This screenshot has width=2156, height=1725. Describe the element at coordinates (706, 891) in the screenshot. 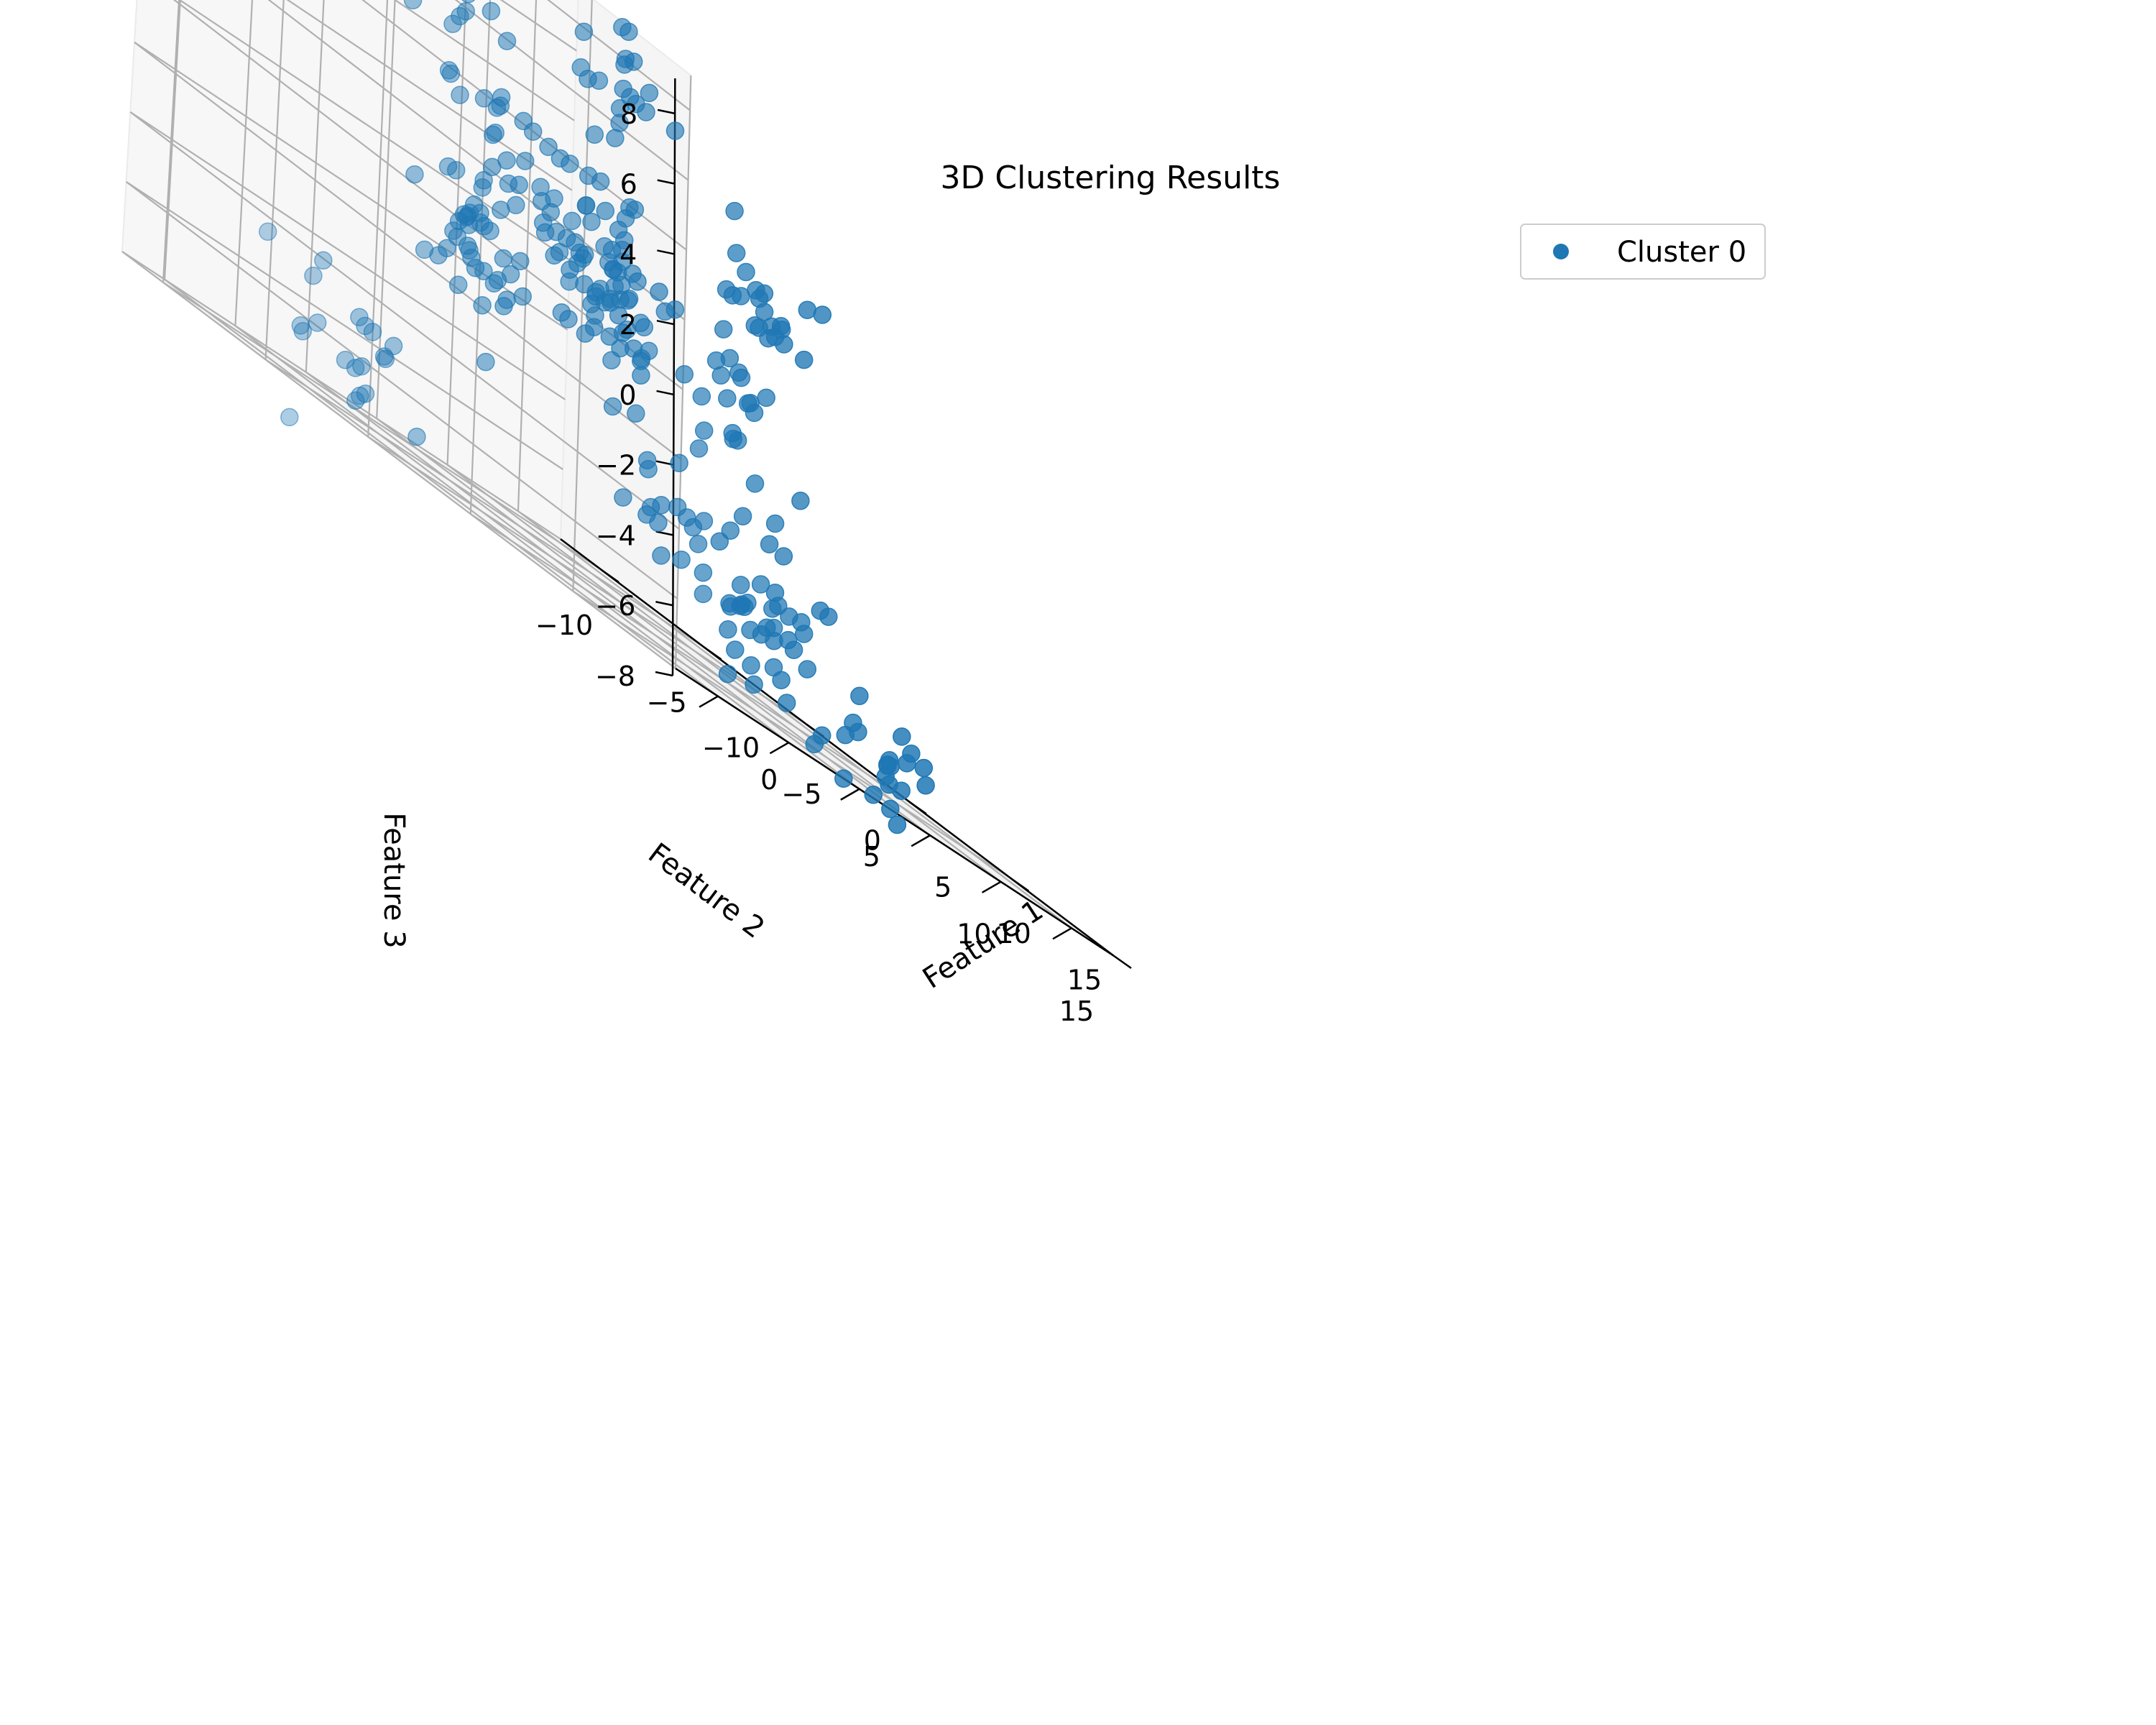

I see `y-axis-label: Feature 2` at that location.